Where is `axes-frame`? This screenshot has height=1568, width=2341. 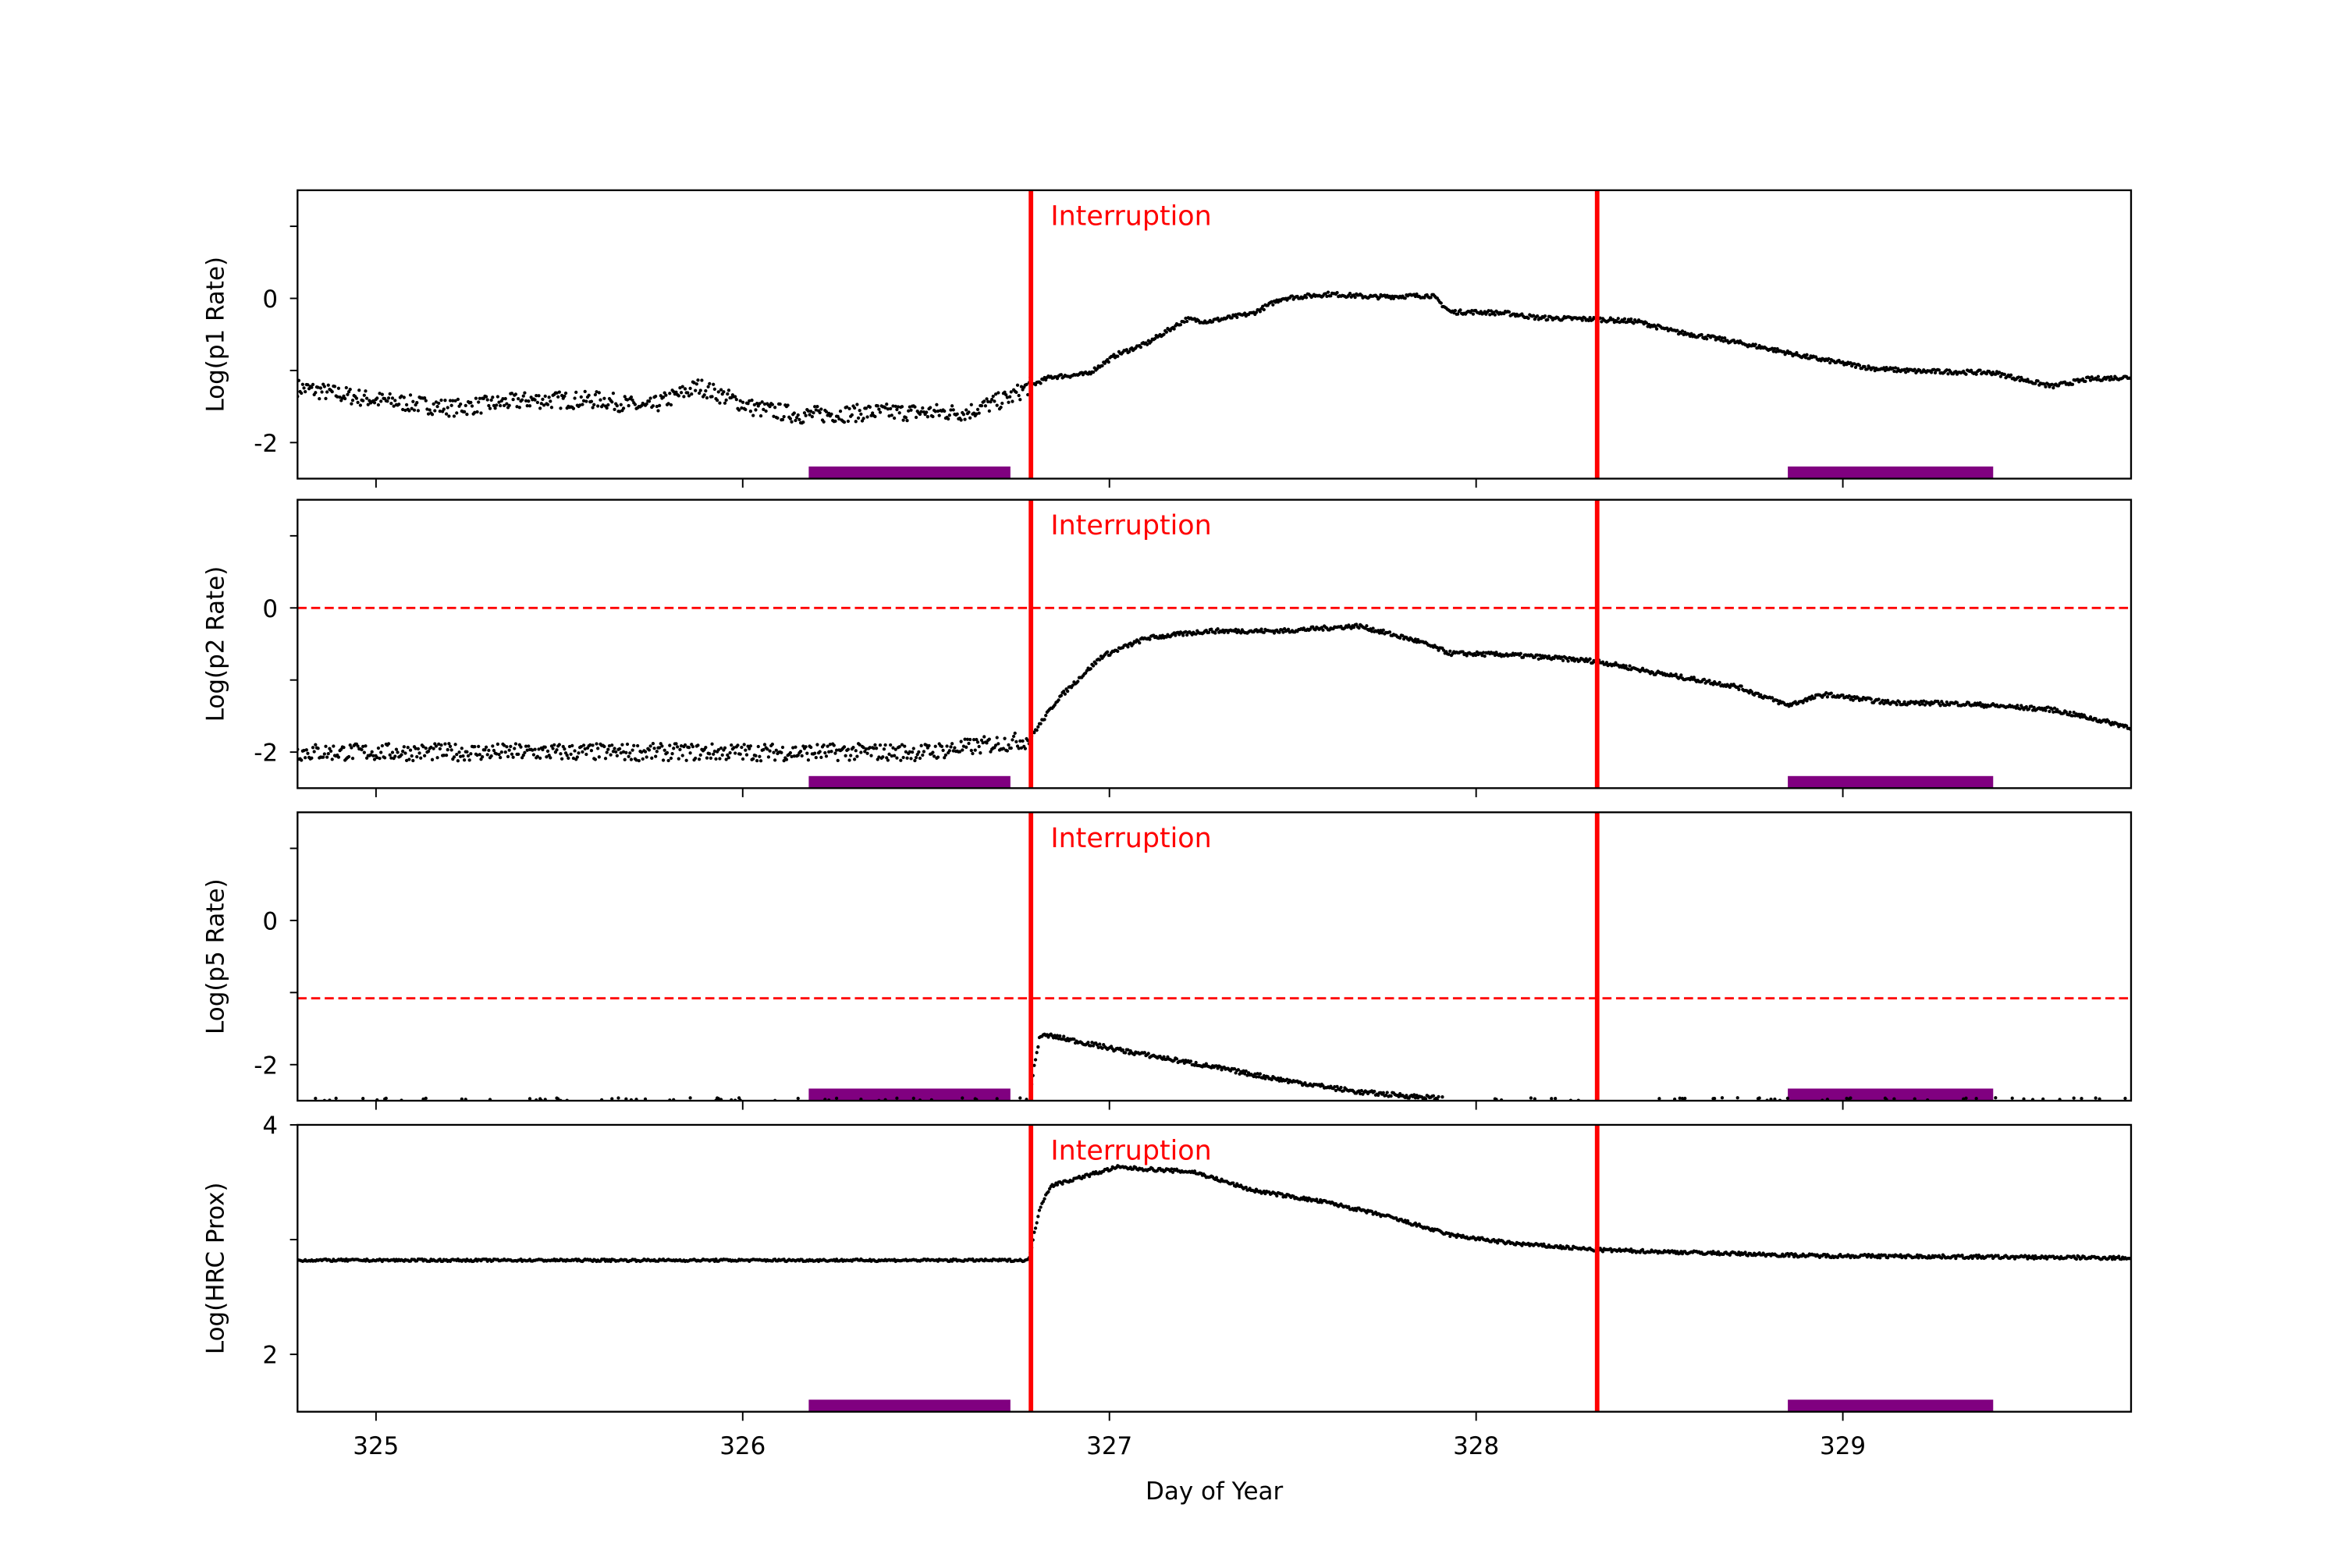 axes-frame is located at coordinates (1215, 334).